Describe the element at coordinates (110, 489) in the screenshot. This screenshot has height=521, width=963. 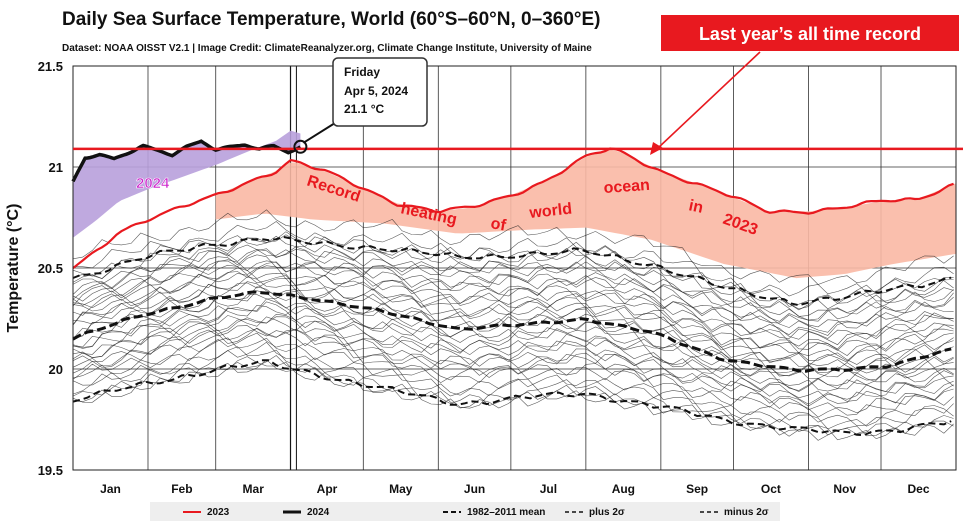
I see `month-label: Jan` at that location.